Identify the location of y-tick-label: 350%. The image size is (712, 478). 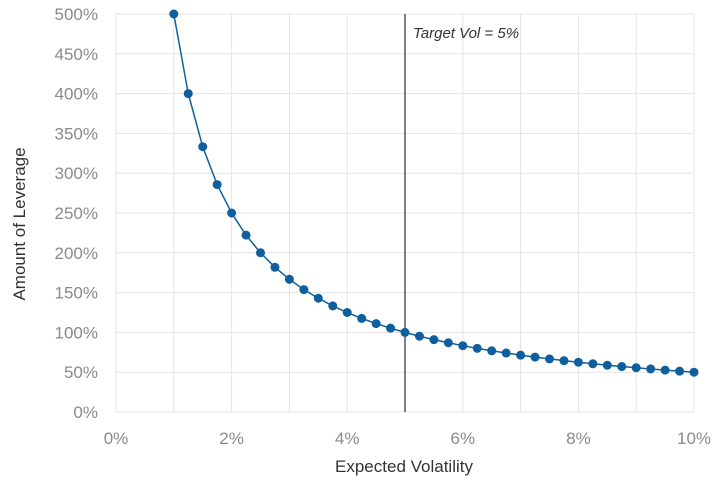
(76, 133).